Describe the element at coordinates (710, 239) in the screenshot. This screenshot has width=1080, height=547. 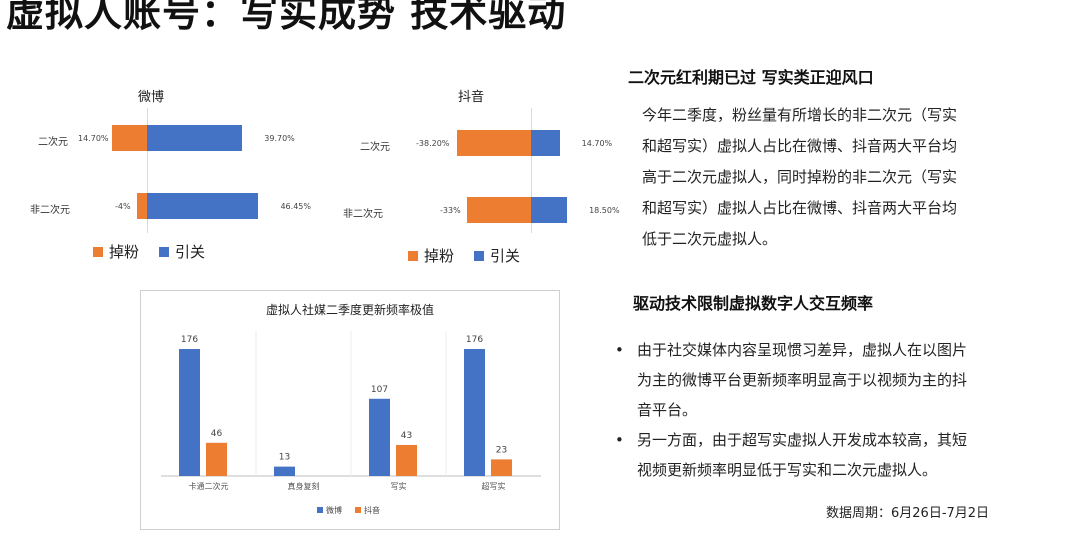
I see `paragraph-line: 低于二次元虚拟人。` at that location.